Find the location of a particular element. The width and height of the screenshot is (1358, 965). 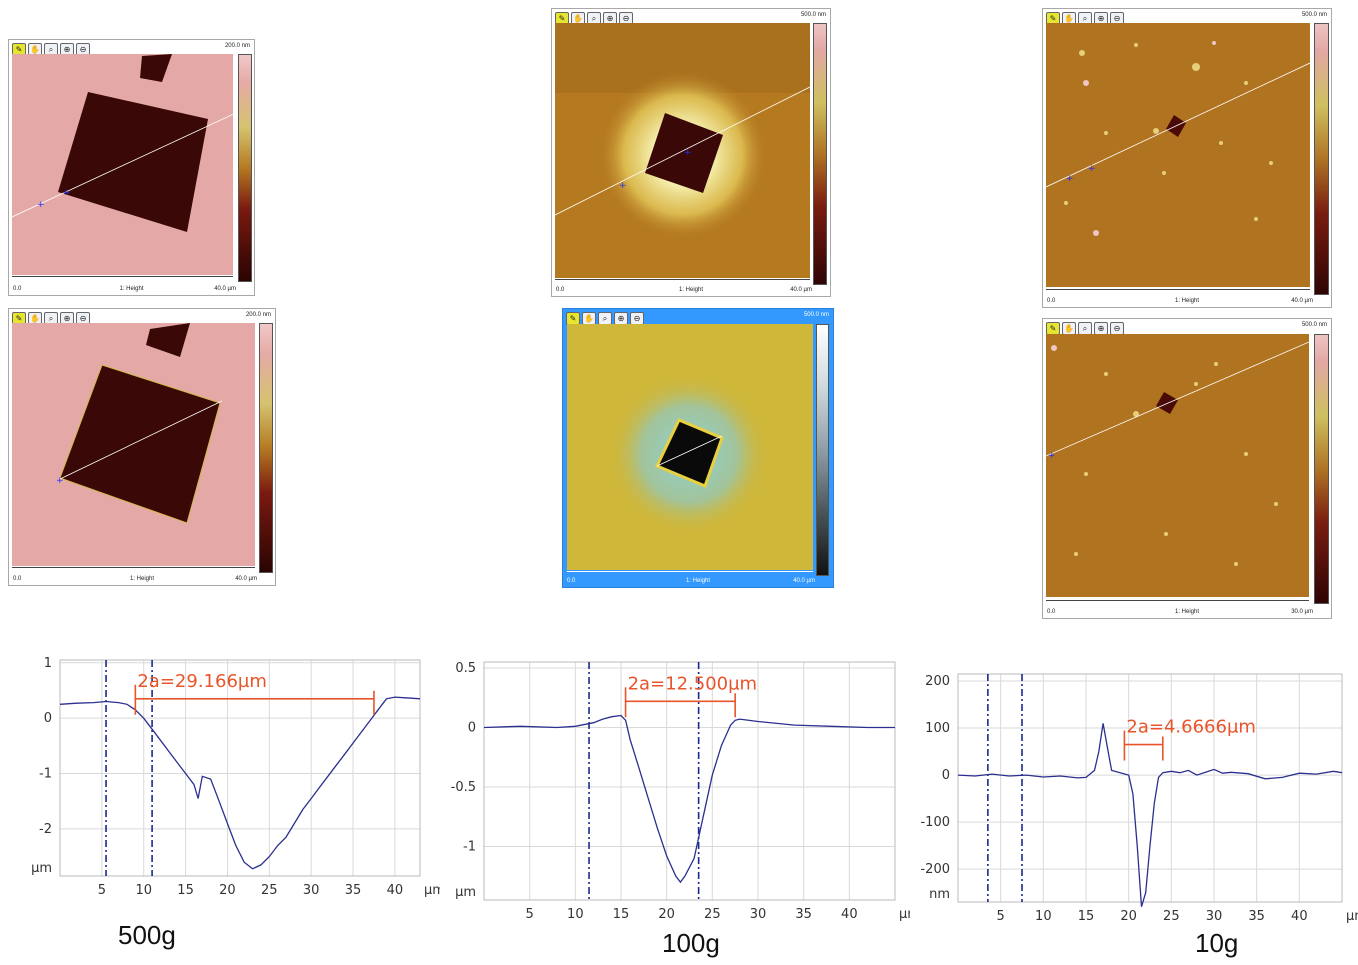

height-image: + is located at coordinates (1177, 465).